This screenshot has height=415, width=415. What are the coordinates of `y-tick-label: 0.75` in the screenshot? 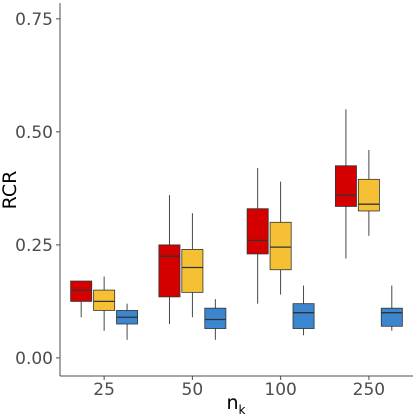 It's located at (34, 20).